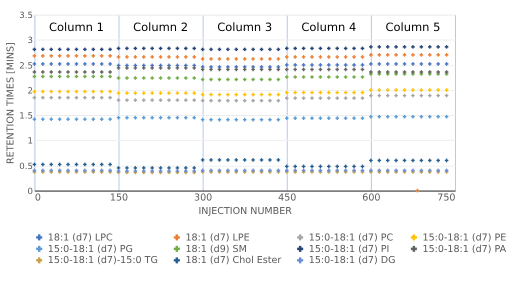 This screenshot has height=281, width=520. Describe the element at coordinates (203, 198) in the screenshot. I see `x-tick-label: 300` at that location.